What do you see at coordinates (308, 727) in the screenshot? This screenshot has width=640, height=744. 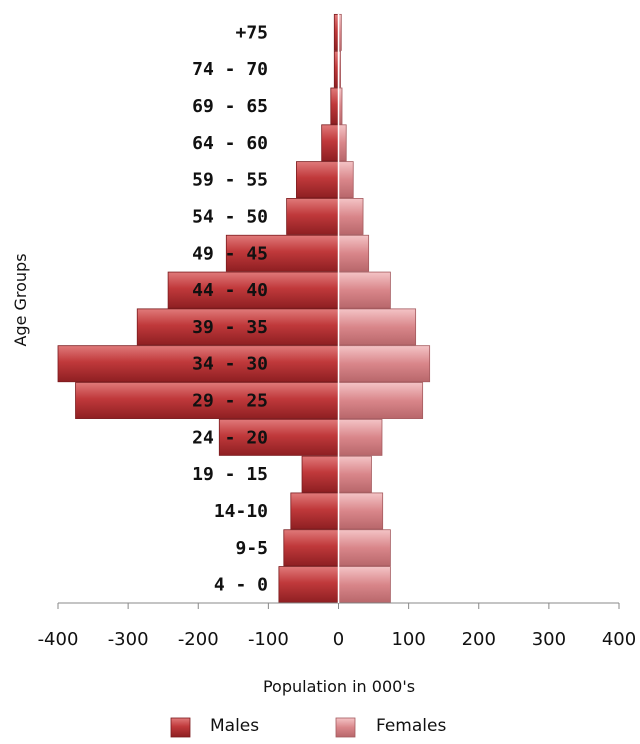 I see `legend: Males Females` at bounding box center [308, 727].